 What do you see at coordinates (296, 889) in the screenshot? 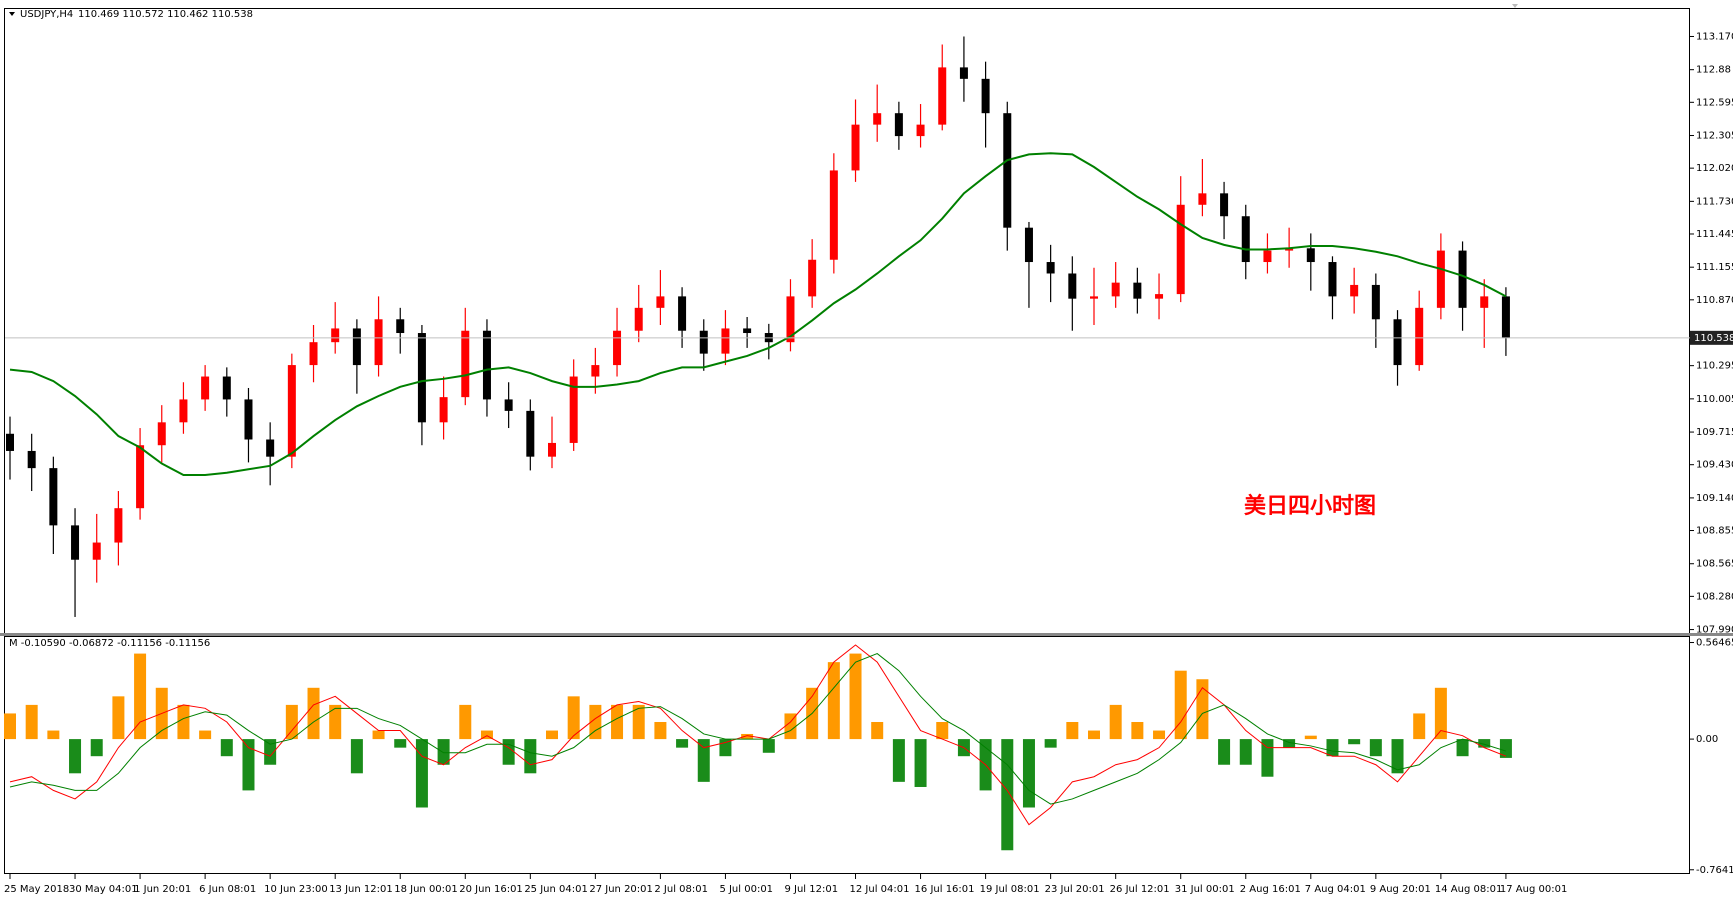
I see `x-tick-label: 10 Jun 23:00` at bounding box center [296, 889].